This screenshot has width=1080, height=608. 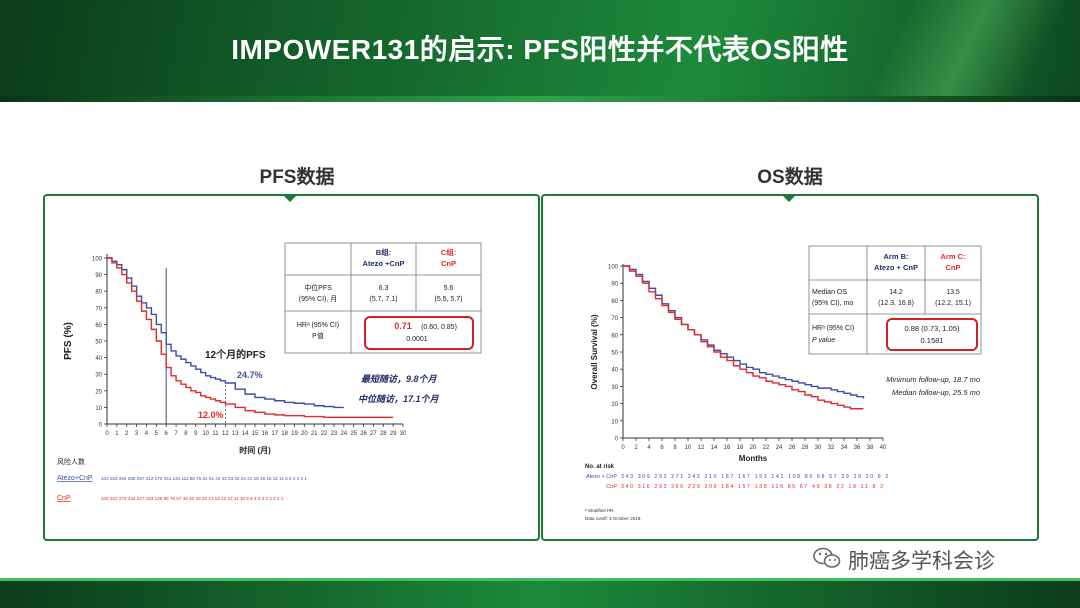 What do you see at coordinates (636, 448) in the screenshot?
I see `os-x-tick-label: 2` at bounding box center [636, 448].